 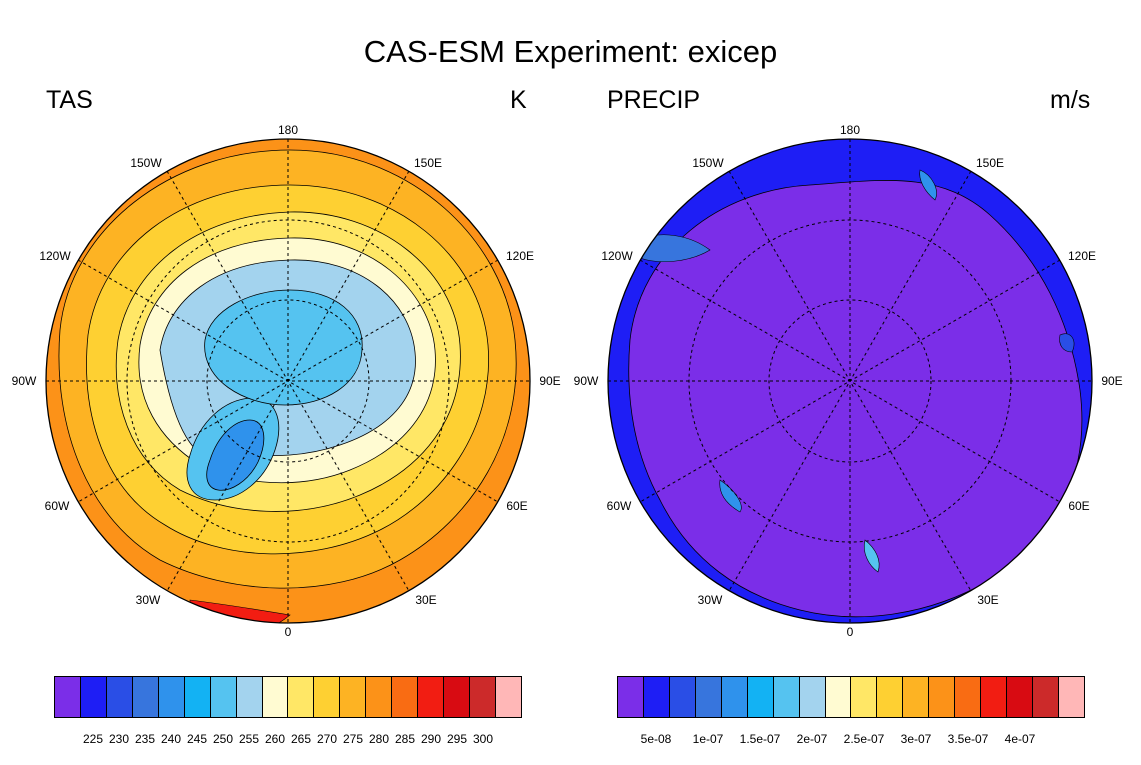 What do you see at coordinates (850, 632) in the screenshot?
I see `precip-lon-label: 0` at bounding box center [850, 632].